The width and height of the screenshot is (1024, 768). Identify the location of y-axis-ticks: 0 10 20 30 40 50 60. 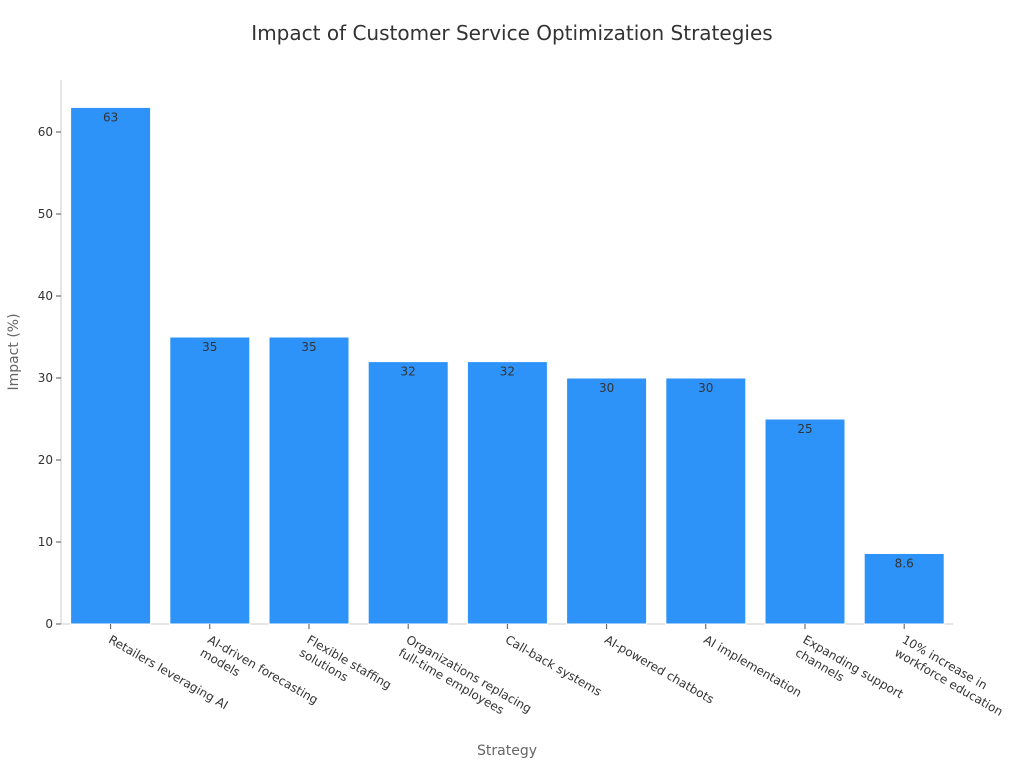
(49, 378).